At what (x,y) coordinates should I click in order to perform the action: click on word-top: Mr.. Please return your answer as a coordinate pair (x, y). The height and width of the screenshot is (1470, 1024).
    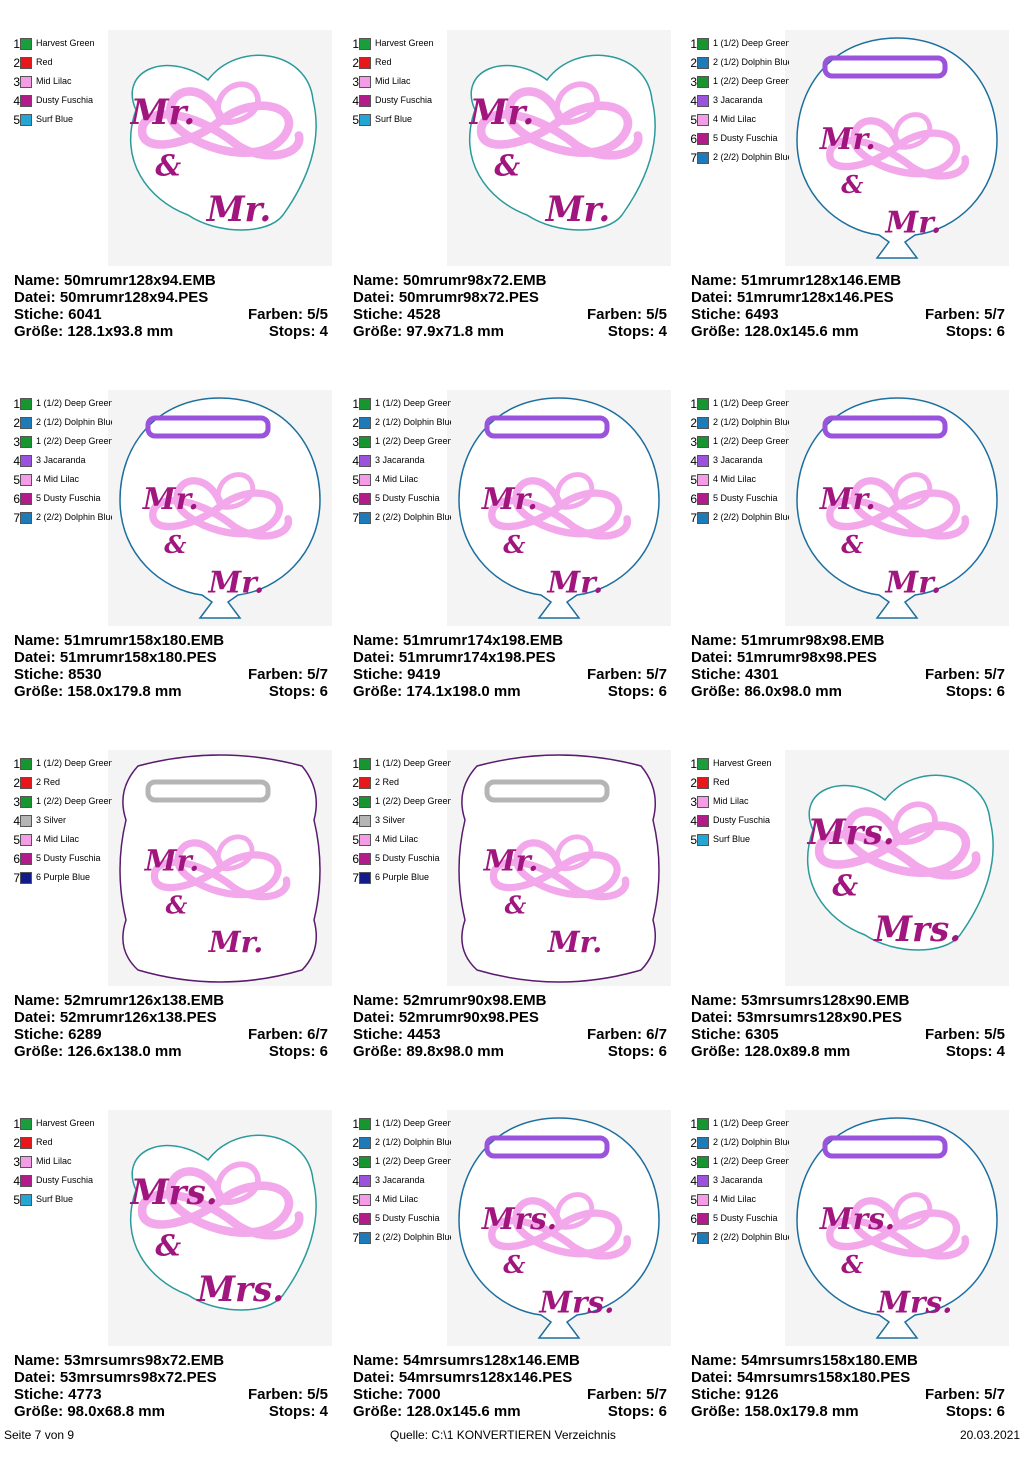
    Looking at the image, I should click on (502, 113).